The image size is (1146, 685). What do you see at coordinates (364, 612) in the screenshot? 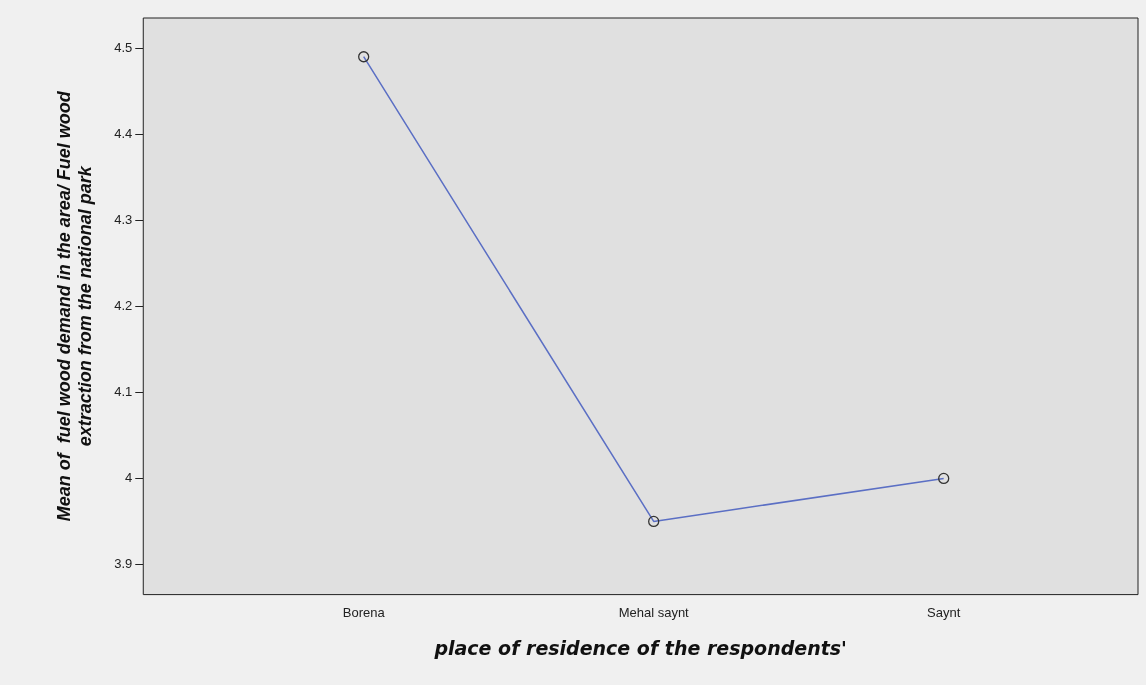
I see `x-tick-label: Borena` at bounding box center [364, 612].